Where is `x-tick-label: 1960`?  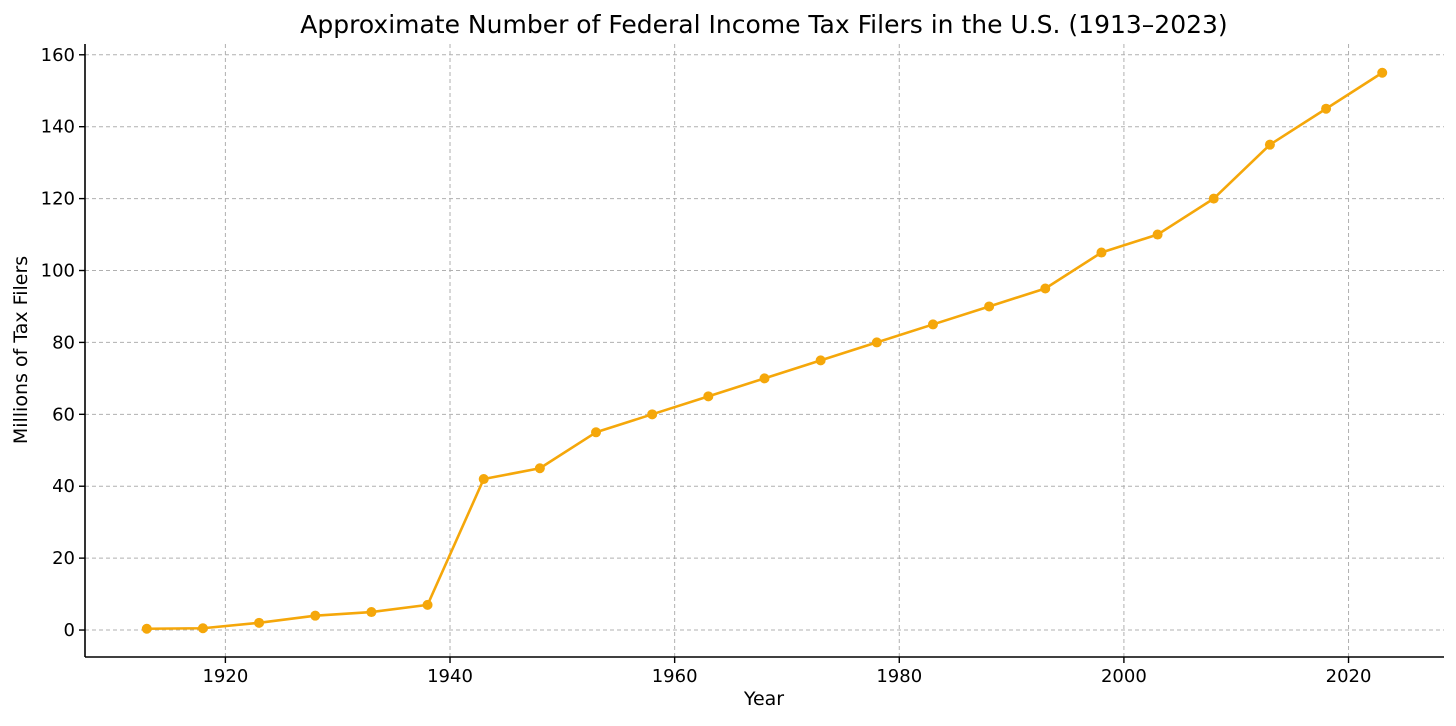
x-tick-label: 1960 is located at coordinates (675, 676).